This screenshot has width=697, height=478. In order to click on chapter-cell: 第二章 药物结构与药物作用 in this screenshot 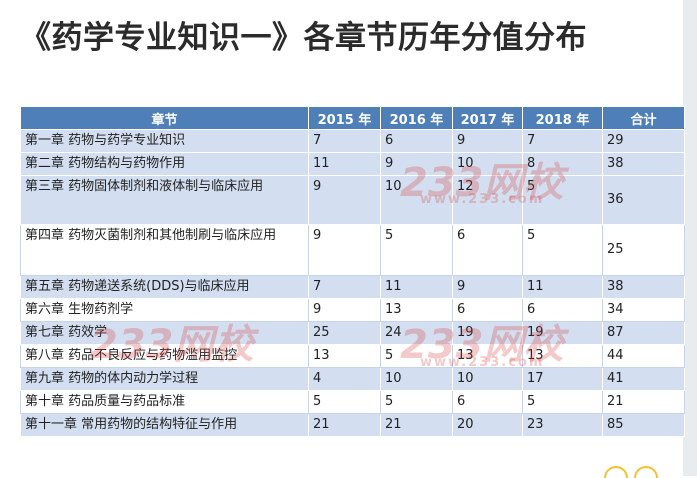, I will do `click(164, 164)`.